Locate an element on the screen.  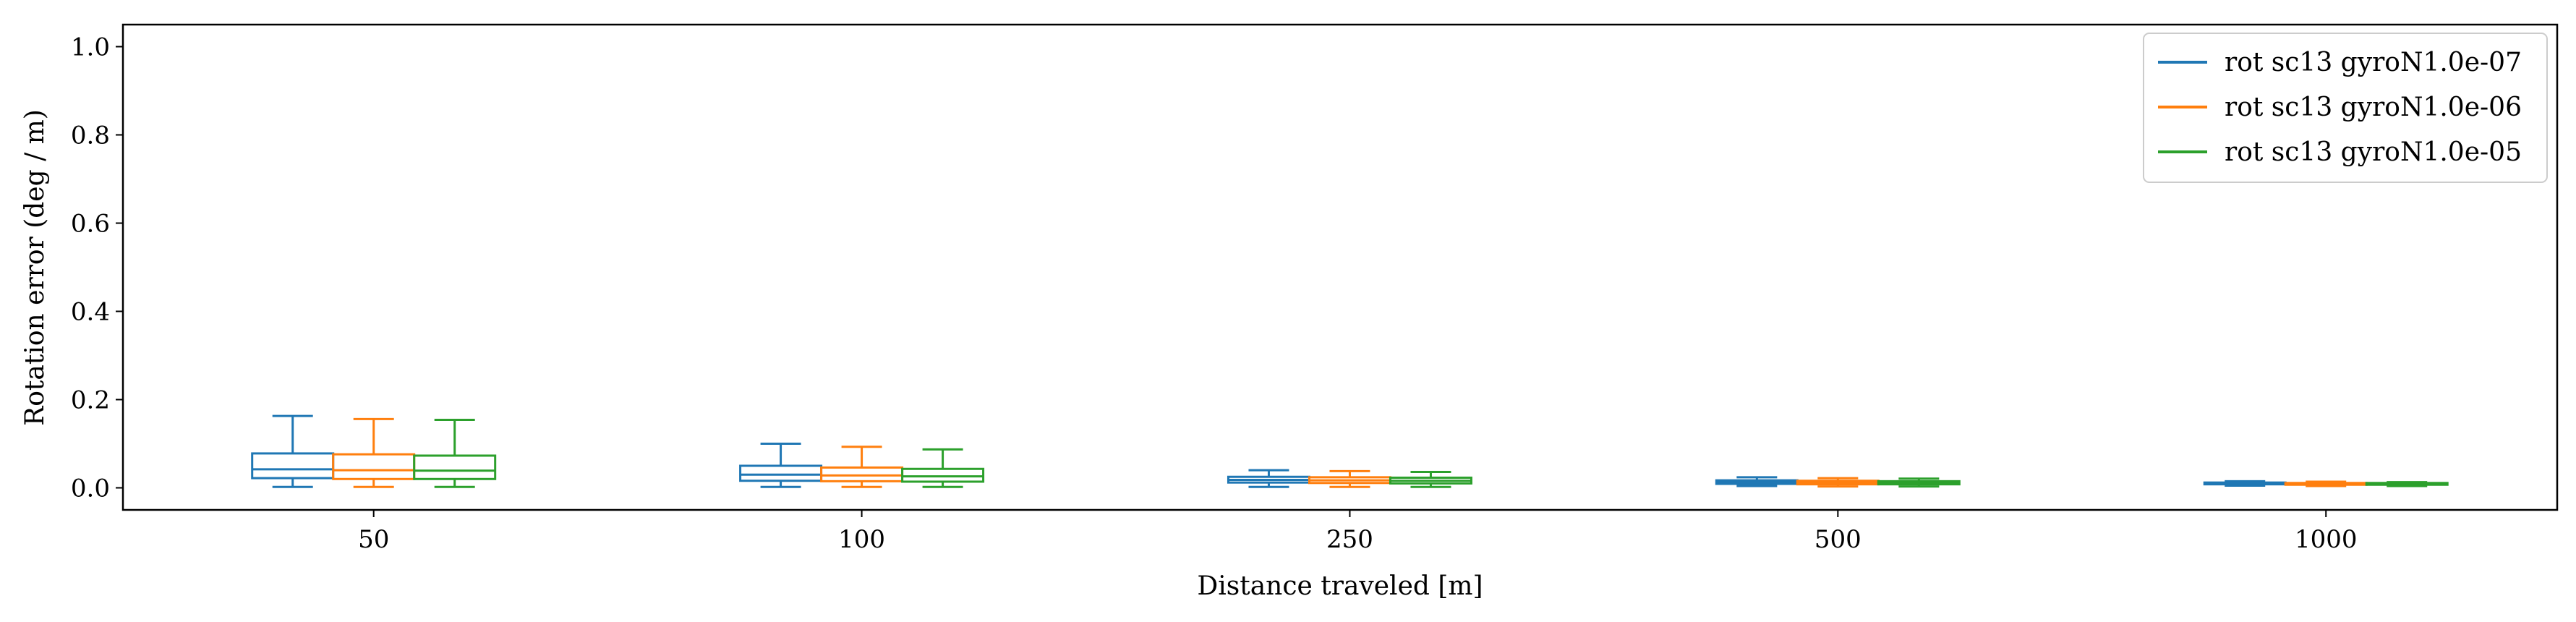
x-tick-label: 250 is located at coordinates (1349, 539).